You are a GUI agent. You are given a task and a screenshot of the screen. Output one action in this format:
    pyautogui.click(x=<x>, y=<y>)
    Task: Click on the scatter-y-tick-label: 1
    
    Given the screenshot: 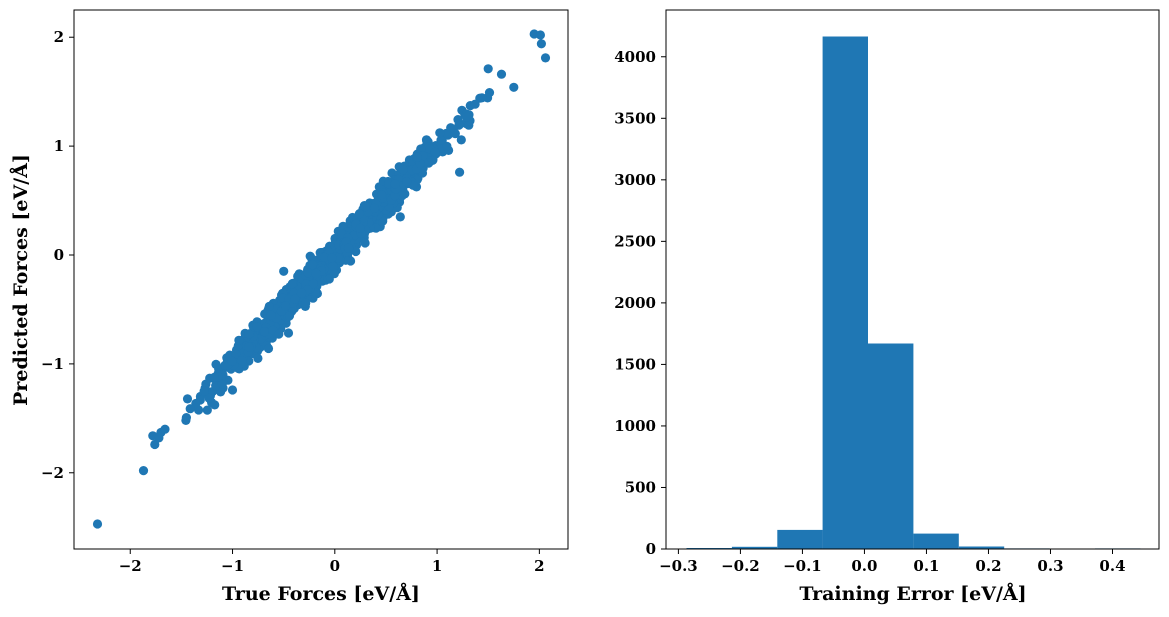 What is the action you would take?
    pyautogui.click(x=59, y=146)
    